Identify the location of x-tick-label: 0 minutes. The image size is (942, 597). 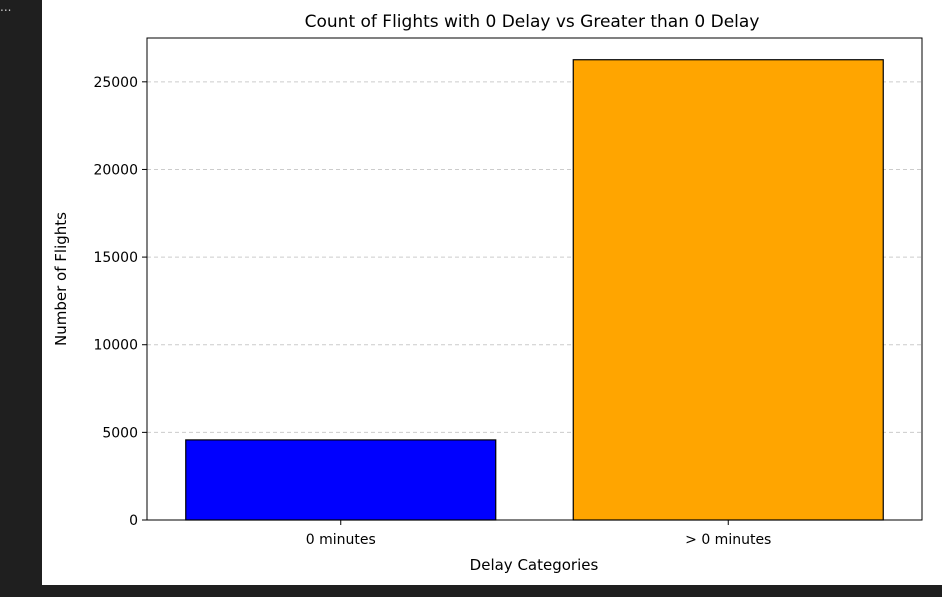
(341, 540).